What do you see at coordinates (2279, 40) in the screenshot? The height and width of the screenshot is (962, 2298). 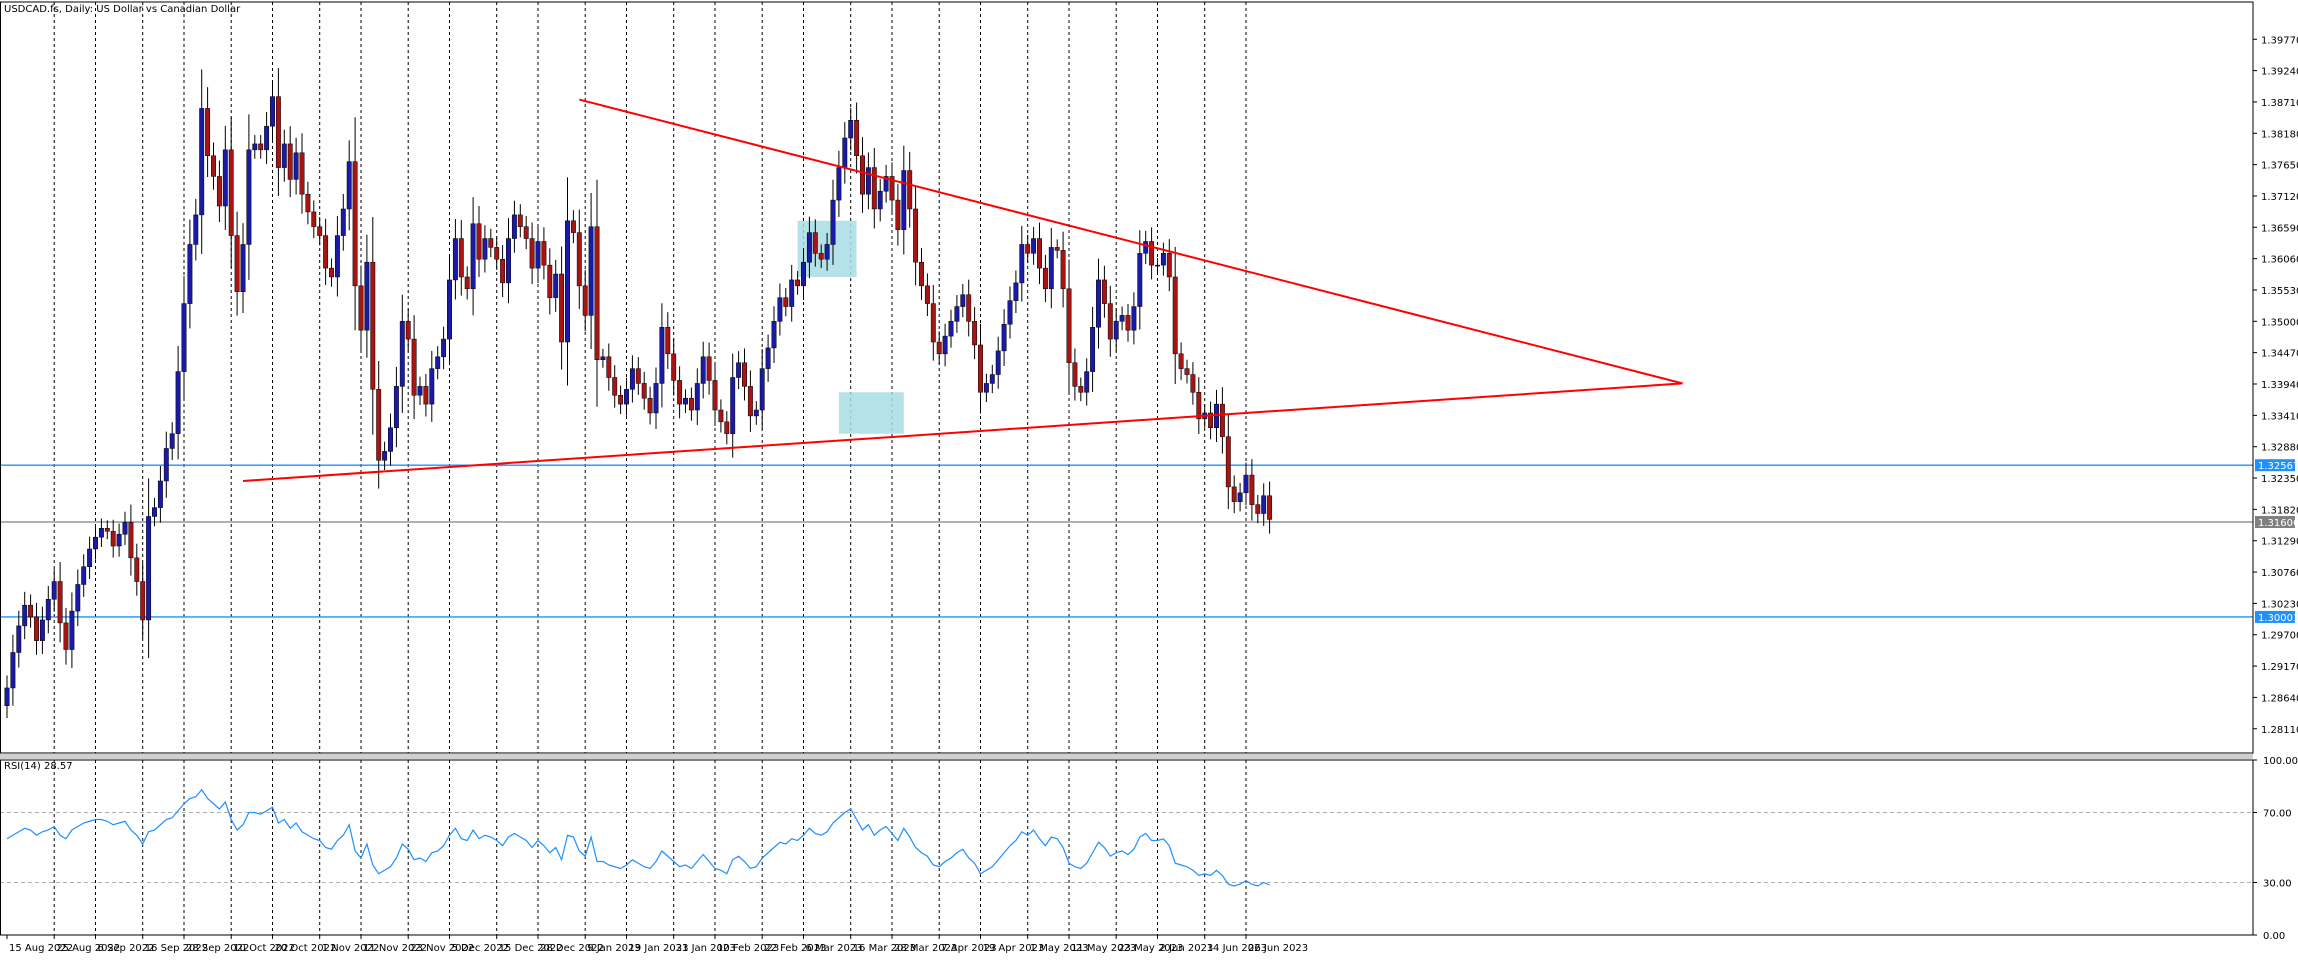 I see `y-tick-label: 1.39770` at bounding box center [2279, 40].